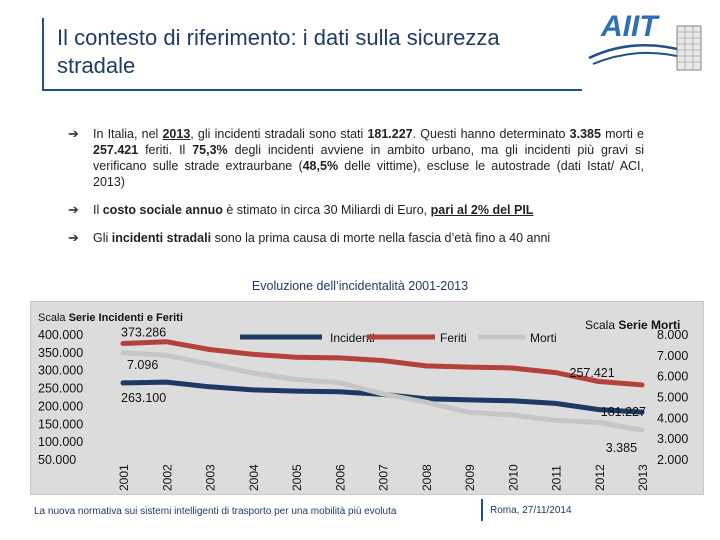 This screenshot has width=720, height=540. I want to click on right-tick-label: 2.000, so click(672, 460).